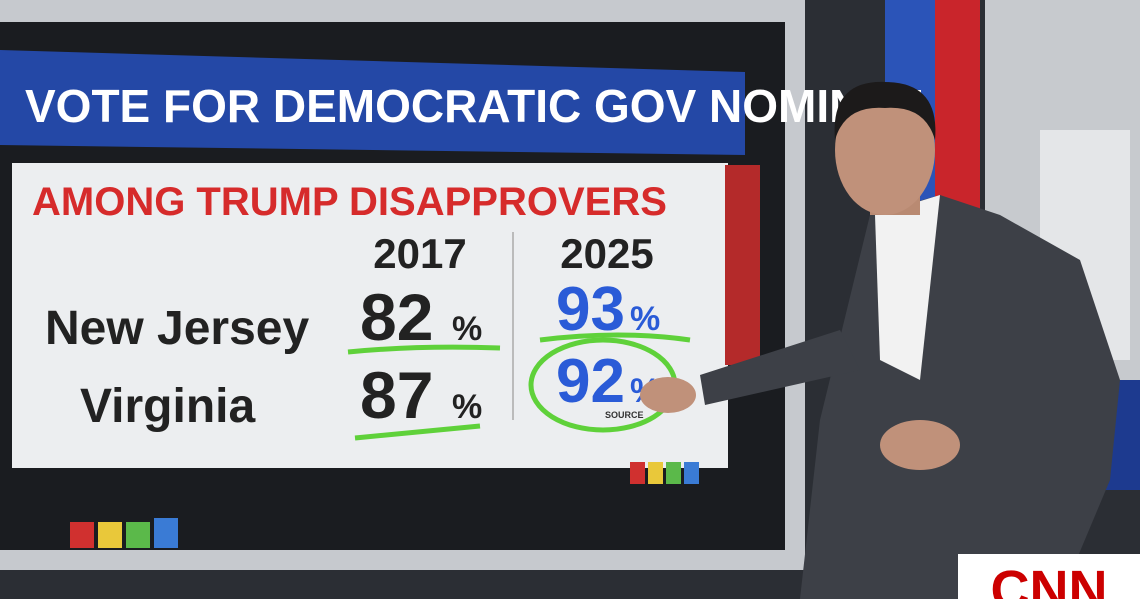 Image resolution: width=1140 pixels, height=599 pixels. I want to click on value: 93, so click(590, 309).